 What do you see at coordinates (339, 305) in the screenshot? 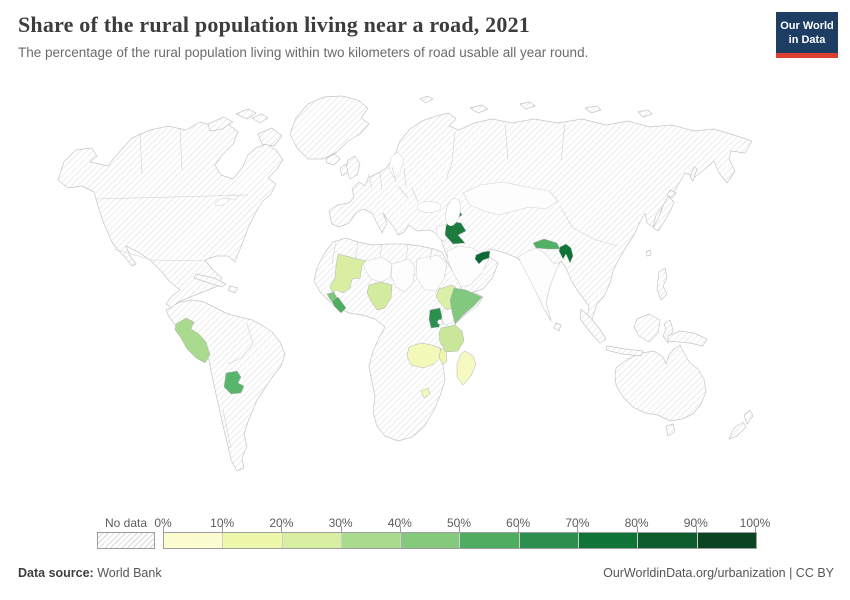
I see `country-liberia` at bounding box center [339, 305].